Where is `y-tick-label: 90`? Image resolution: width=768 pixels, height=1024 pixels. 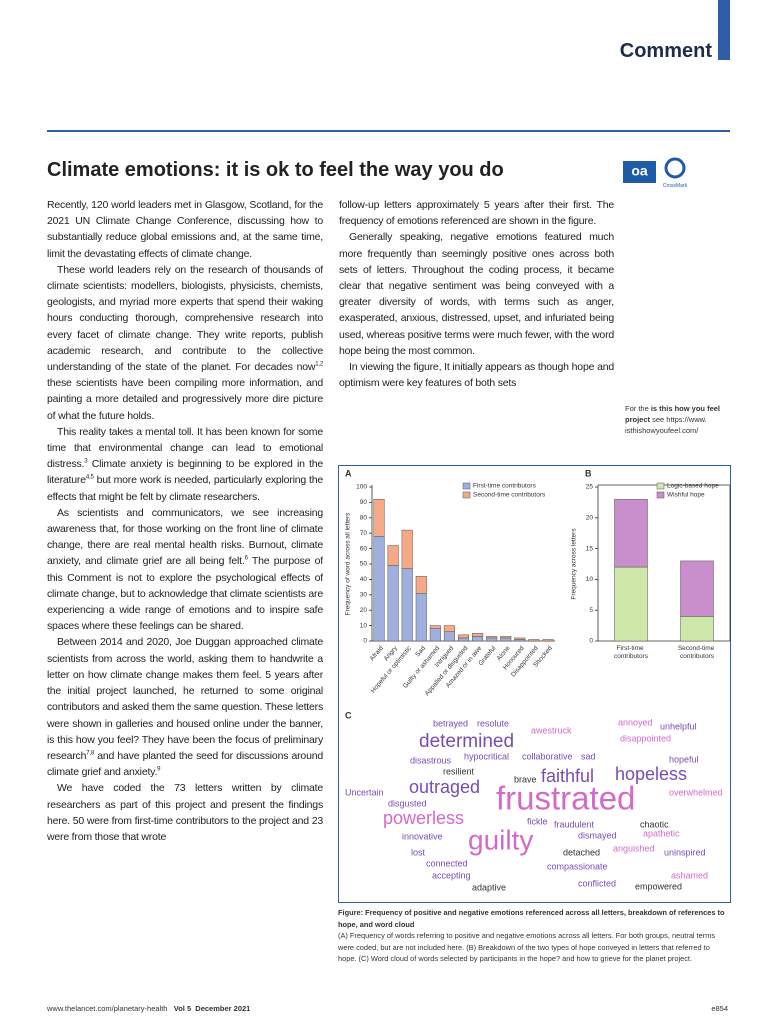
y-tick-label: 90 is located at coordinates (364, 502).